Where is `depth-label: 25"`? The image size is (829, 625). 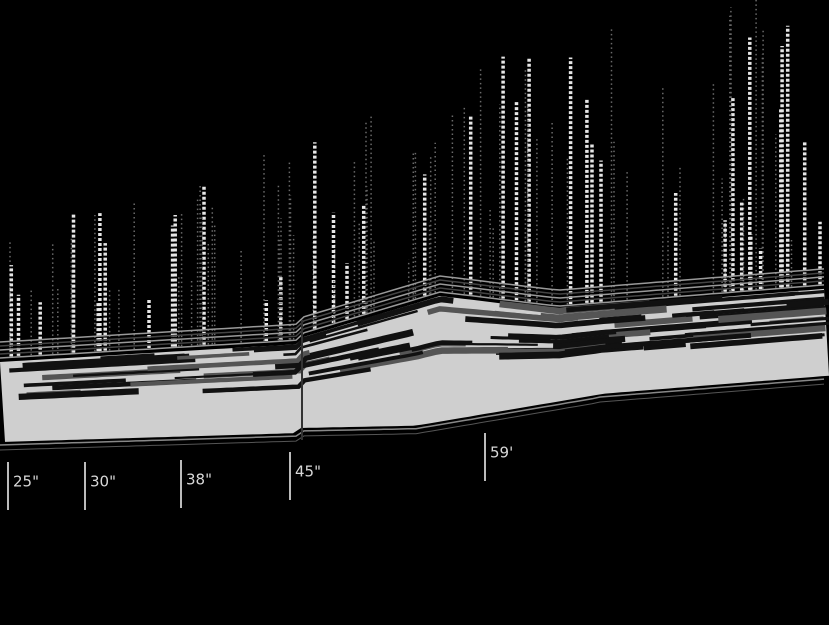 depth-label: 25" is located at coordinates (26, 482).